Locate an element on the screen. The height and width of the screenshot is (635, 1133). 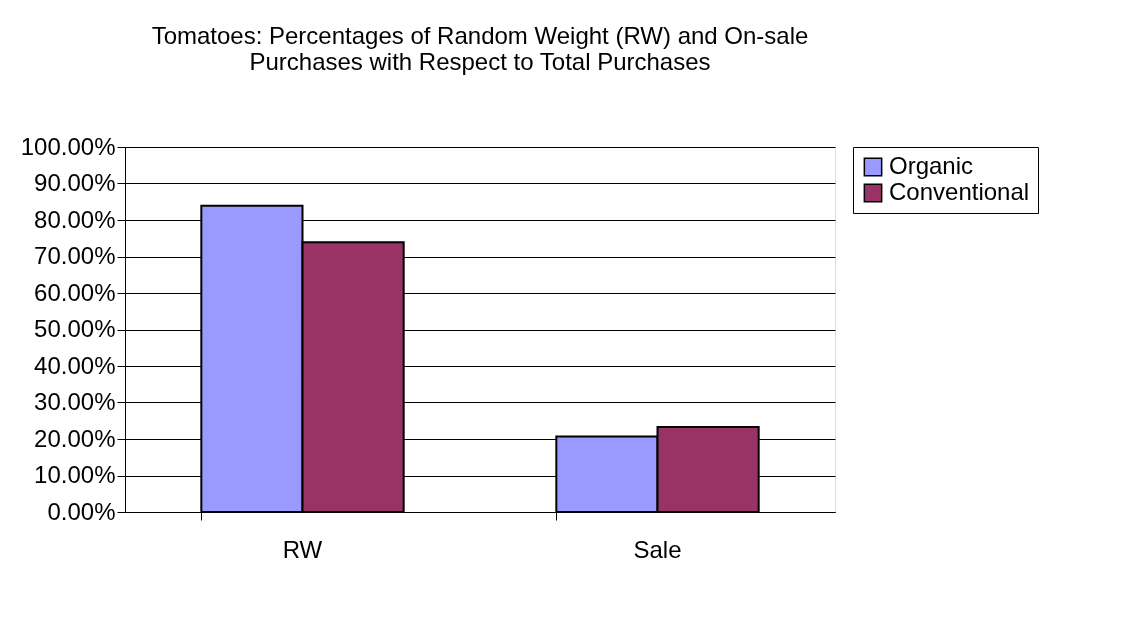
y-tick-label: 100.00% is located at coordinates (68, 146).